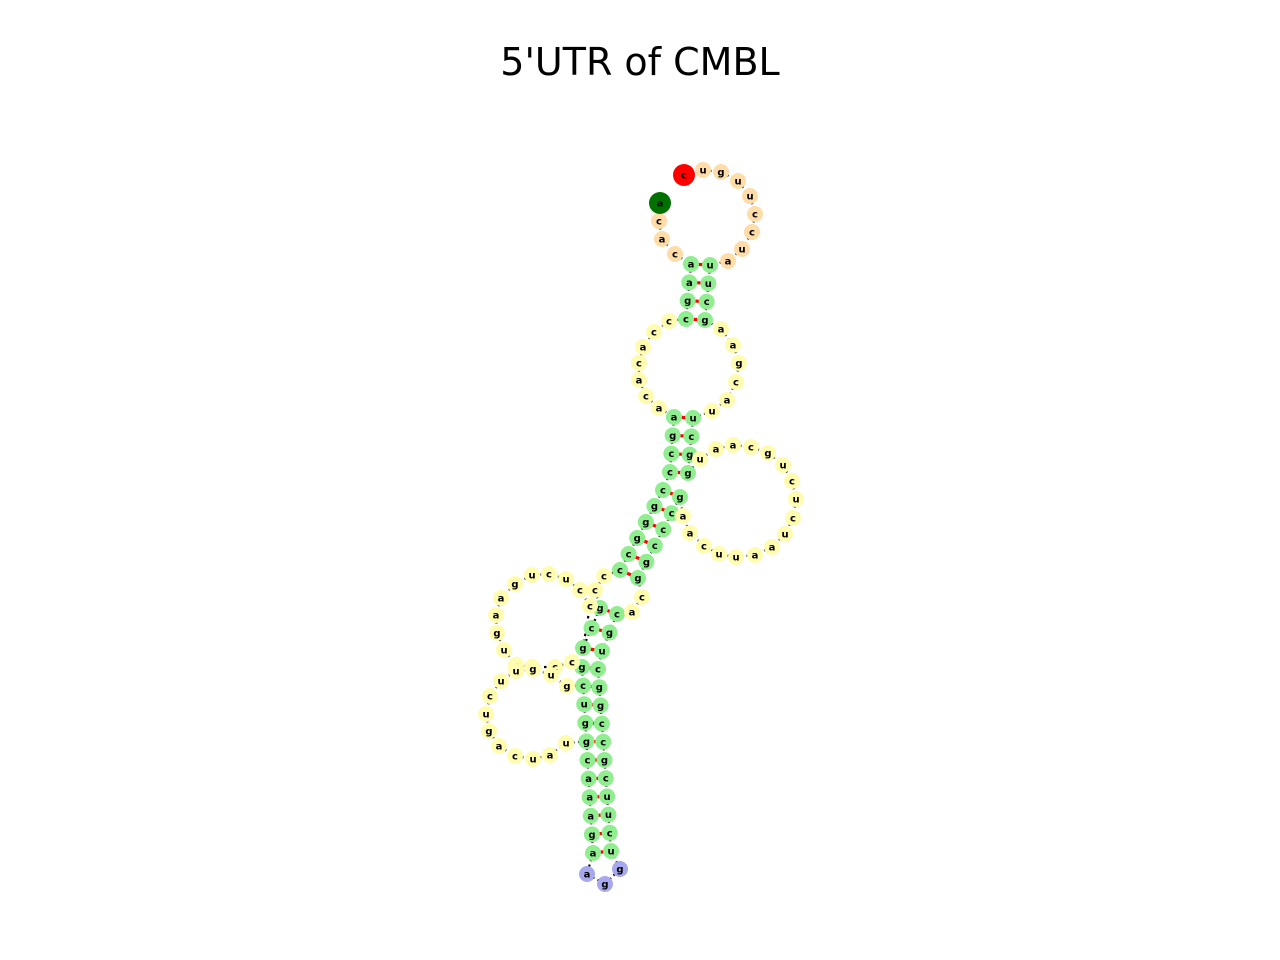  I want to click on exterior-loop-nt-label: c, so click(675, 255).